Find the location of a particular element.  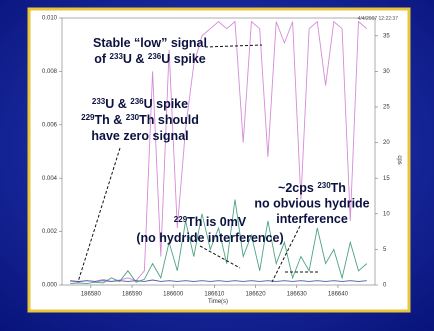

annotation: have zero signal is located at coordinates (139, 136).